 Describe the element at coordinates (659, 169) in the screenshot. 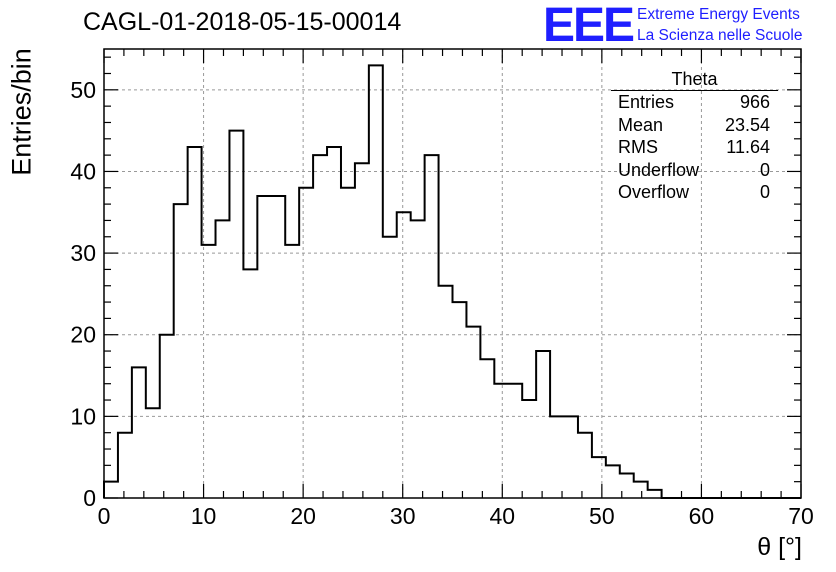

I see `stats-label: Underflow` at that location.